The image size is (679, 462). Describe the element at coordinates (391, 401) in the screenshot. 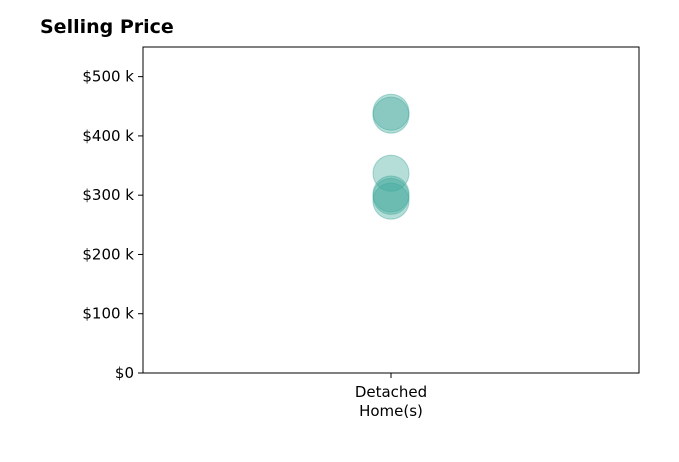

I see `x-tick-label: Detached Home(s)` at that location.